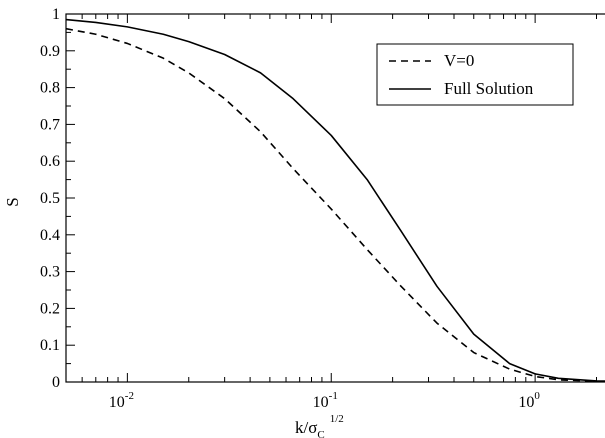 This screenshot has width=605, height=438. I want to click on y-tick-label: 0.1, so click(50, 345).